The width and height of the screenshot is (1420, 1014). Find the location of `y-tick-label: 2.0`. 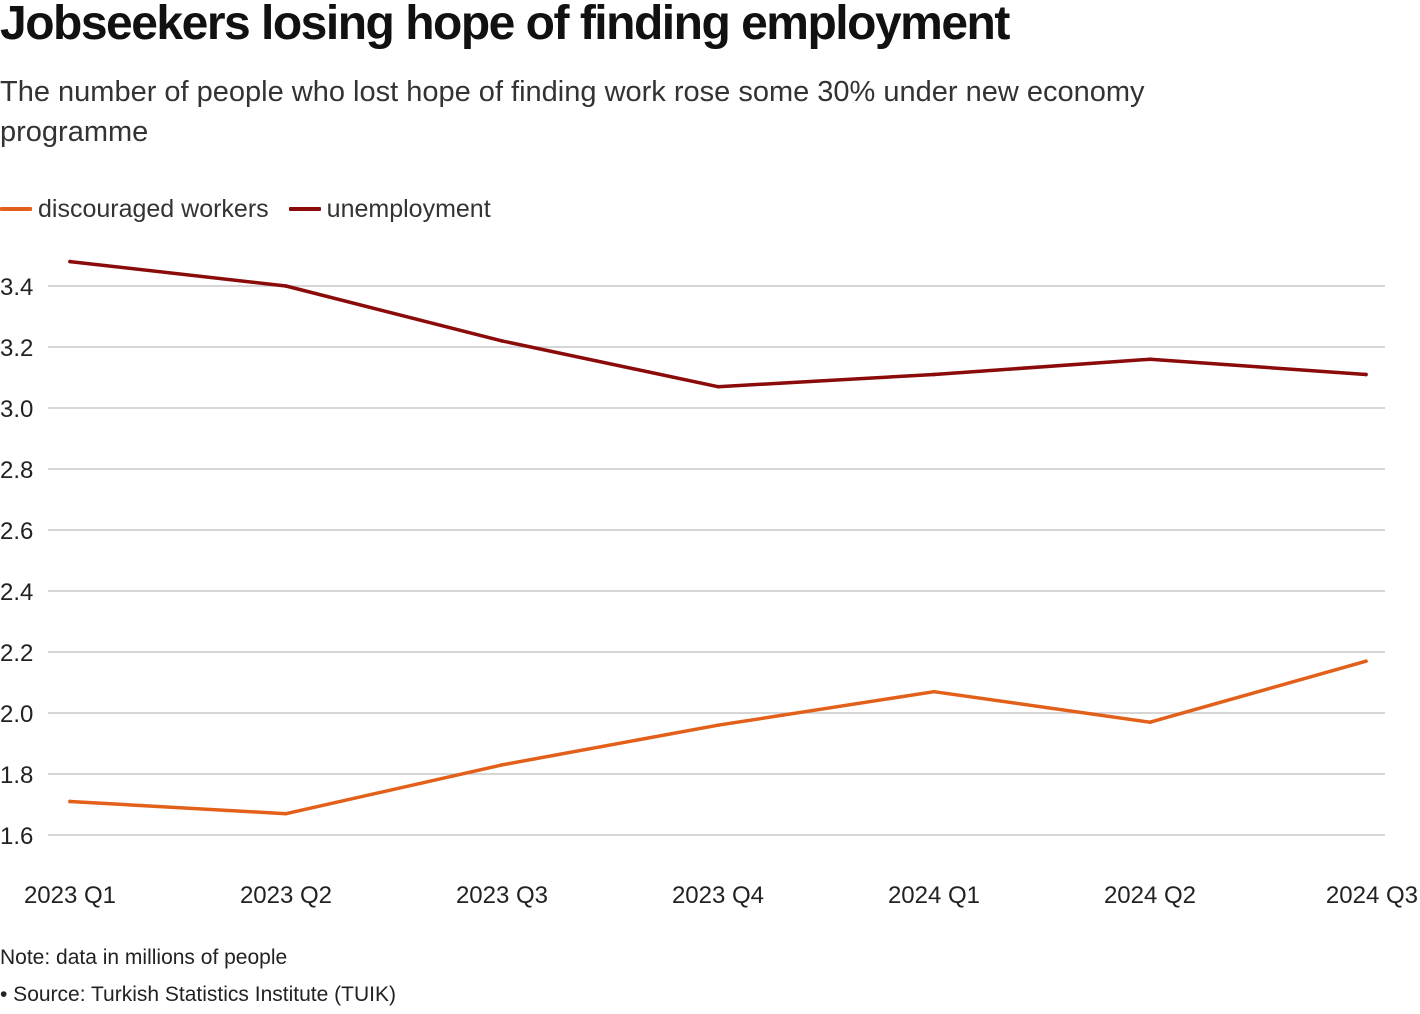

y-tick-label: 2.0 is located at coordinates (16, 714).